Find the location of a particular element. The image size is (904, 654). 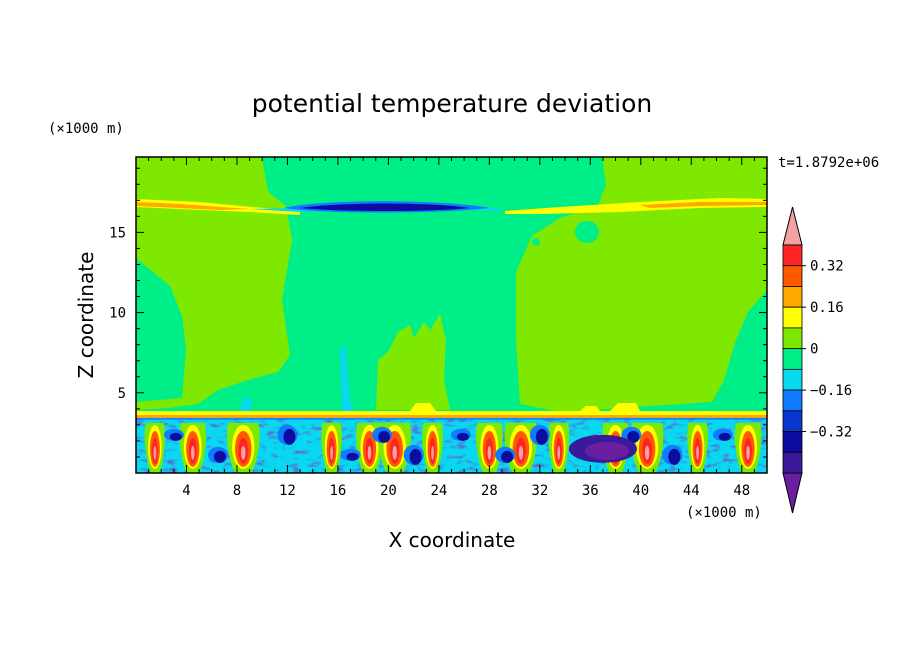

y-tick-label: 10 is located at coordinates (117, 314).